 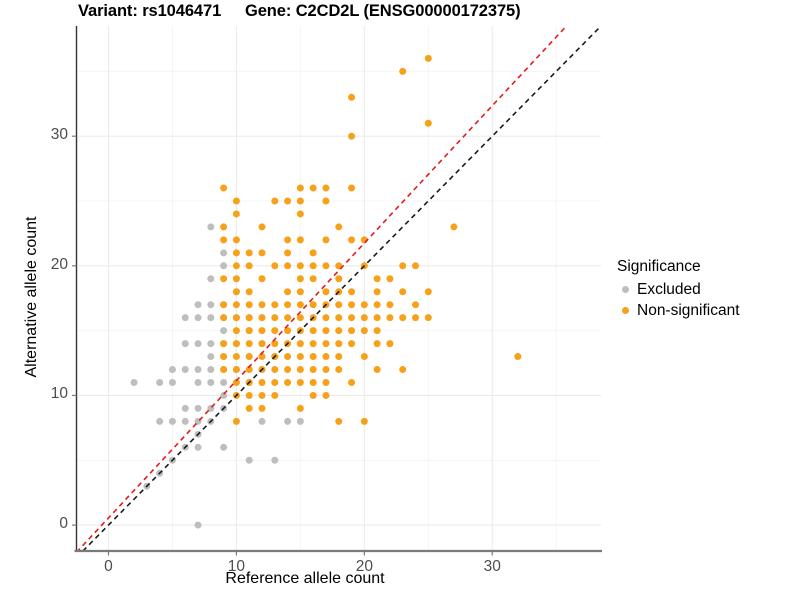 What do you see at coordinates (236, 566) in the screenshot?
I see `x-tick-label: 10` at bounding box center [236, 566].